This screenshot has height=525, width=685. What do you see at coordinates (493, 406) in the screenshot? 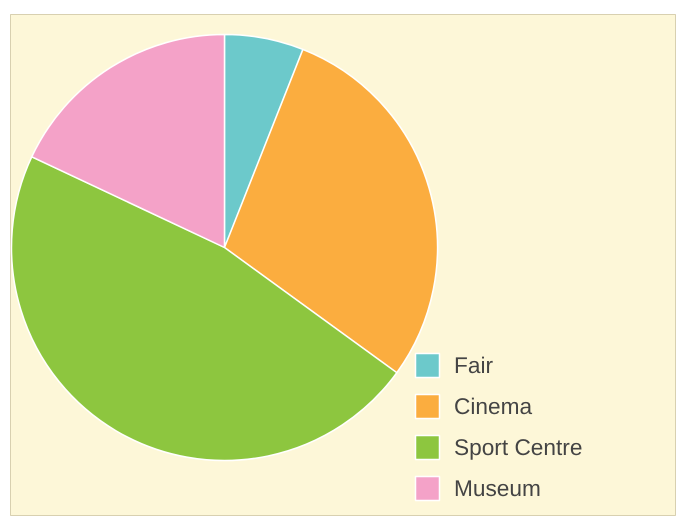
I see `legend-label: Cinema` at bounding box center [493, 406].